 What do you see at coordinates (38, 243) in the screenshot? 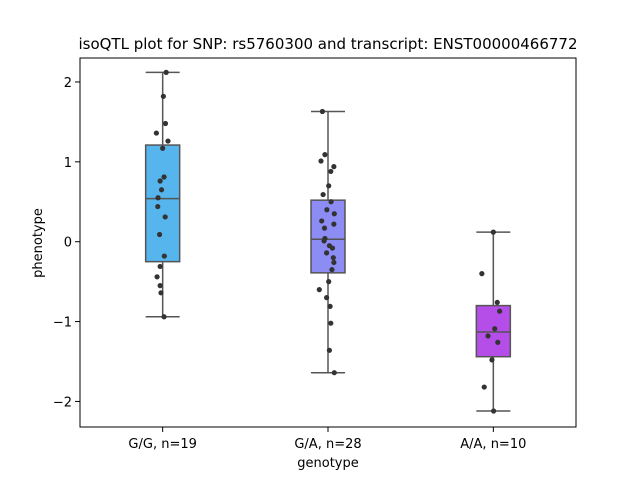
I see `y-axis-label: phenotype` at bounding box center [38, 243].